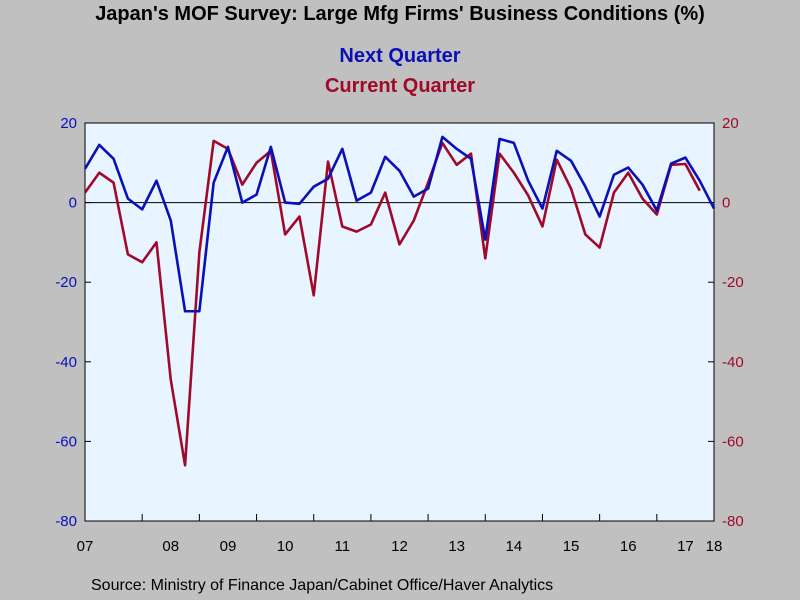  What do you see at coordinates (456, 546) in the screenshot?
I see `x-tick-label: 13` at bounding box center [456, 546].